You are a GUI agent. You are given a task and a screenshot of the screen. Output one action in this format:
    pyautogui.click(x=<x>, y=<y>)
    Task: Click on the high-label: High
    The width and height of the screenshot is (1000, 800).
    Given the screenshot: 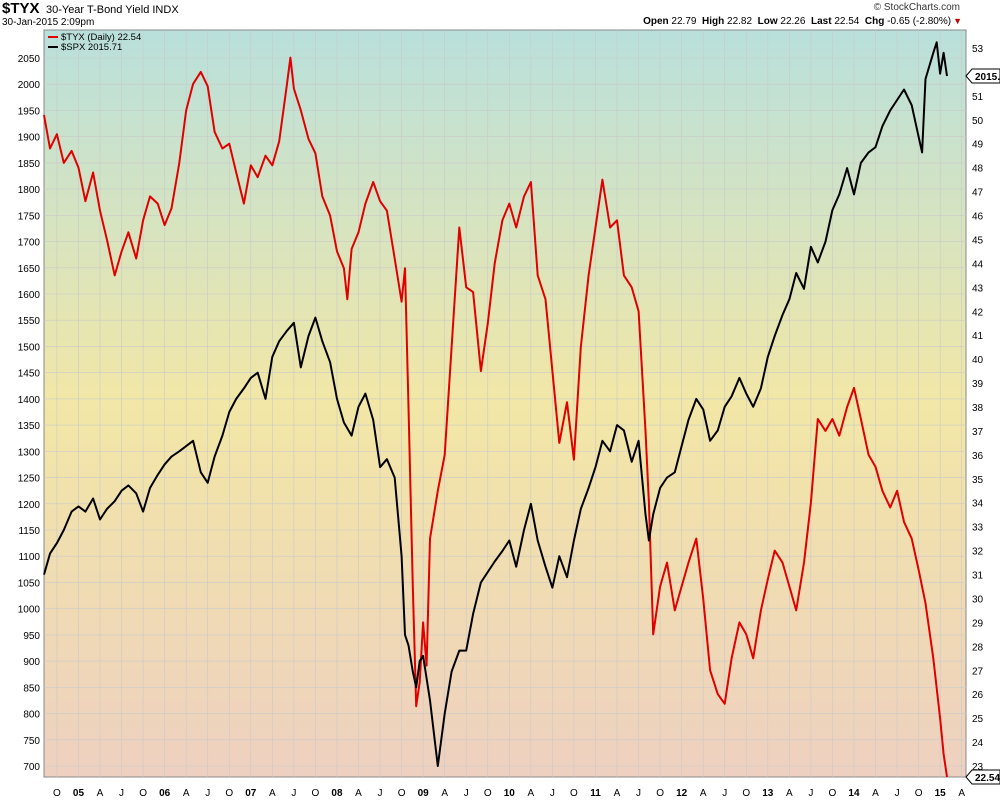 What is the action you would take?
    pyautogui.click(x=713, y=21)
    